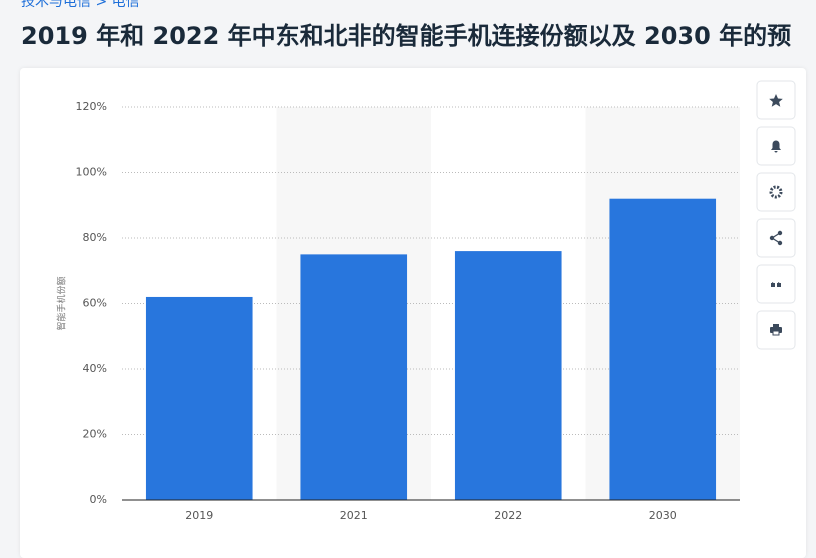  Describe the element at coordinates (776, 146) in the screenshot. I see `bell-icon` at that location.